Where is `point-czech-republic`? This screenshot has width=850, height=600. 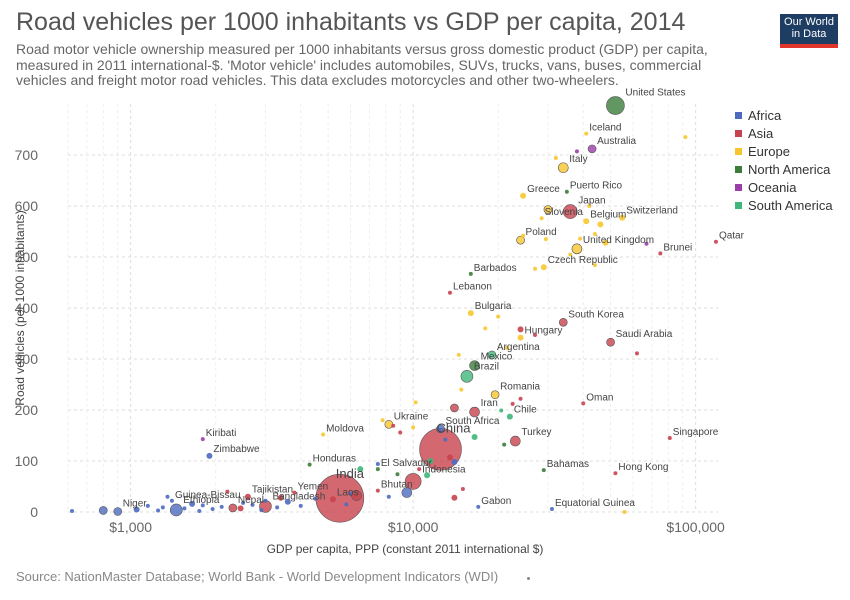 point-czech-republic is located at coordinates (543, 267).